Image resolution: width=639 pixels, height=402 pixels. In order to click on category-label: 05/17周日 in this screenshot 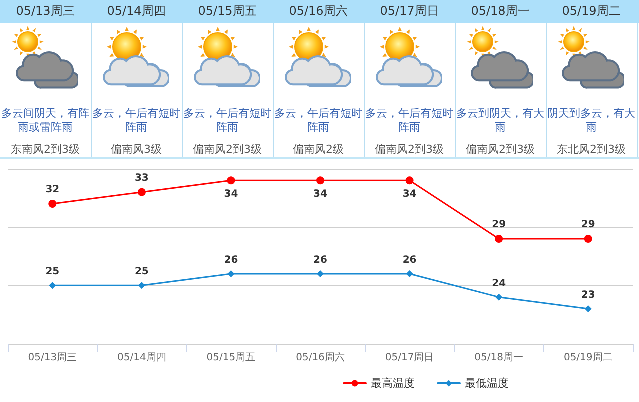, I will do `click(409, 11)`.